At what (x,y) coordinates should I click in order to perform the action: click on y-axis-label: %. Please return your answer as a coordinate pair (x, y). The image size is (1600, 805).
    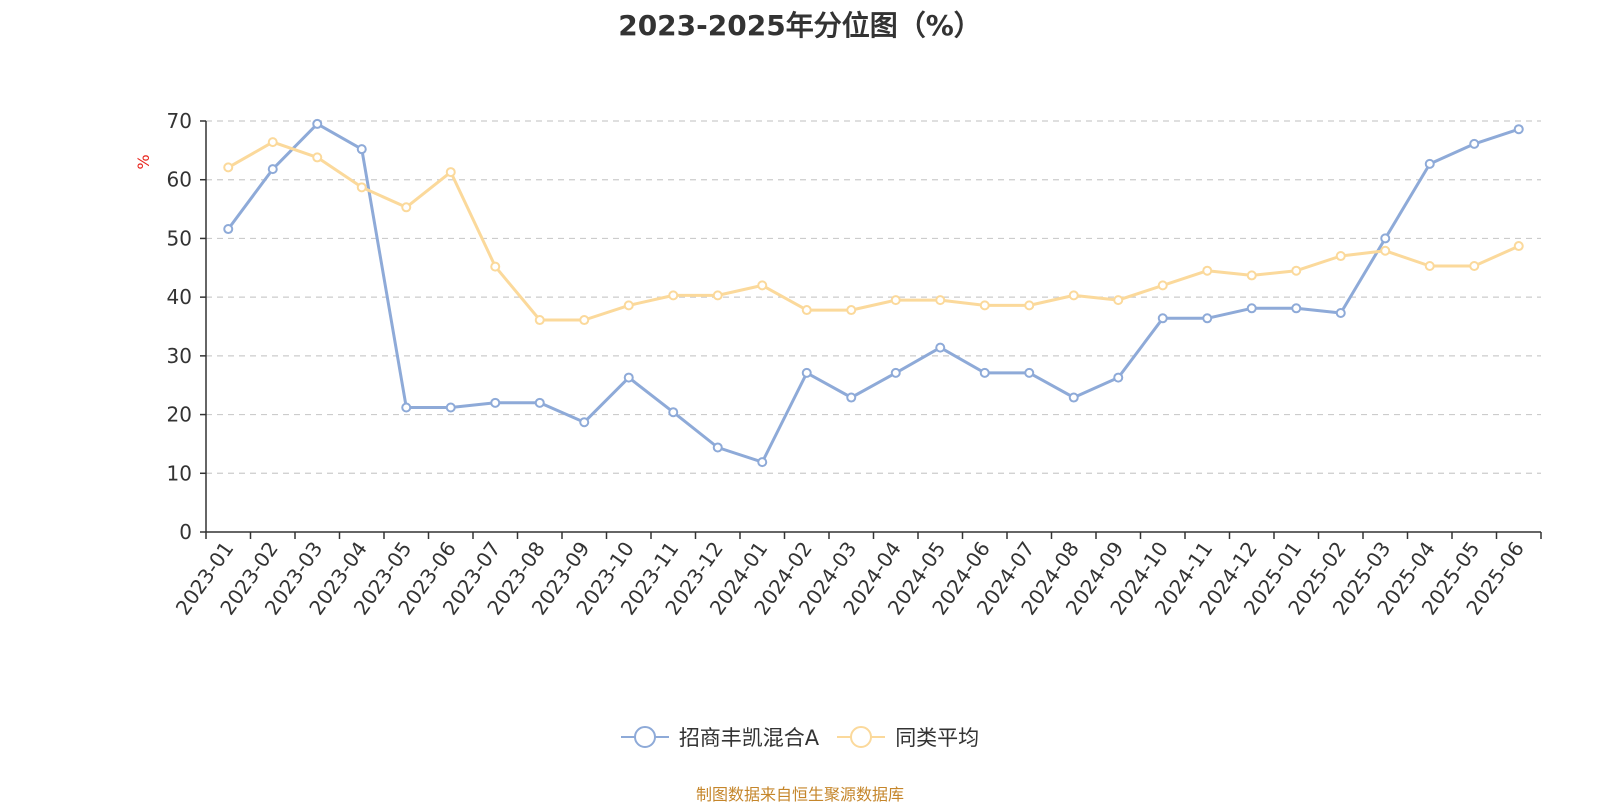
    Looking at the image, I should click on (143, 161).